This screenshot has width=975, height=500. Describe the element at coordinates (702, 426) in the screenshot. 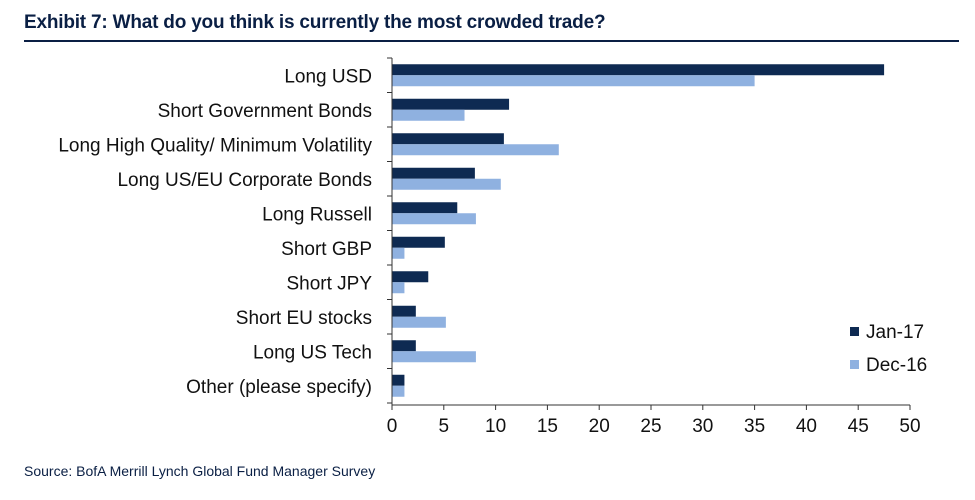

I see `x-tick-label: 30` at that location.